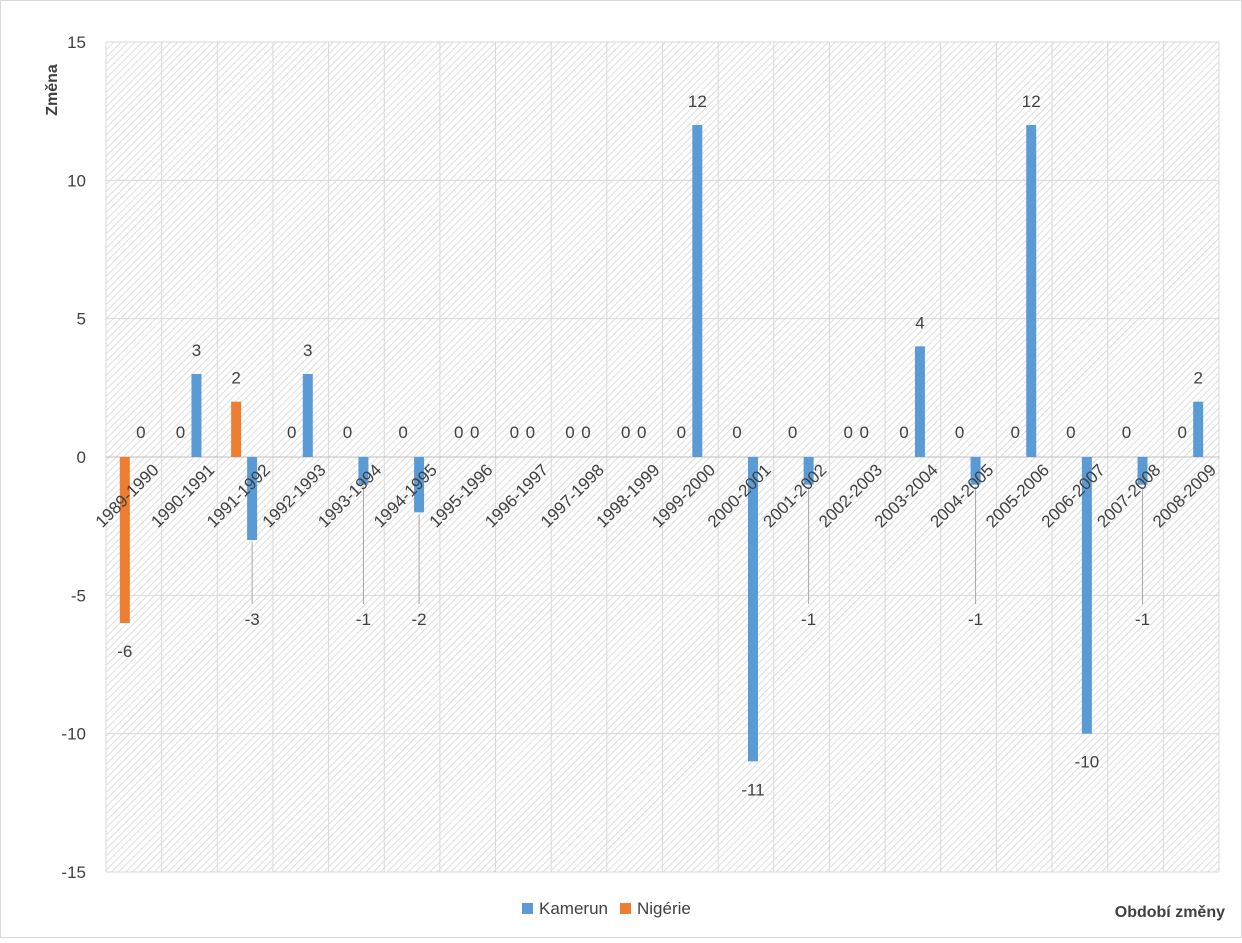  Describe the element at coordinates (76, 180) in the screenshot. I see `y-tick-label: 10` at that location.